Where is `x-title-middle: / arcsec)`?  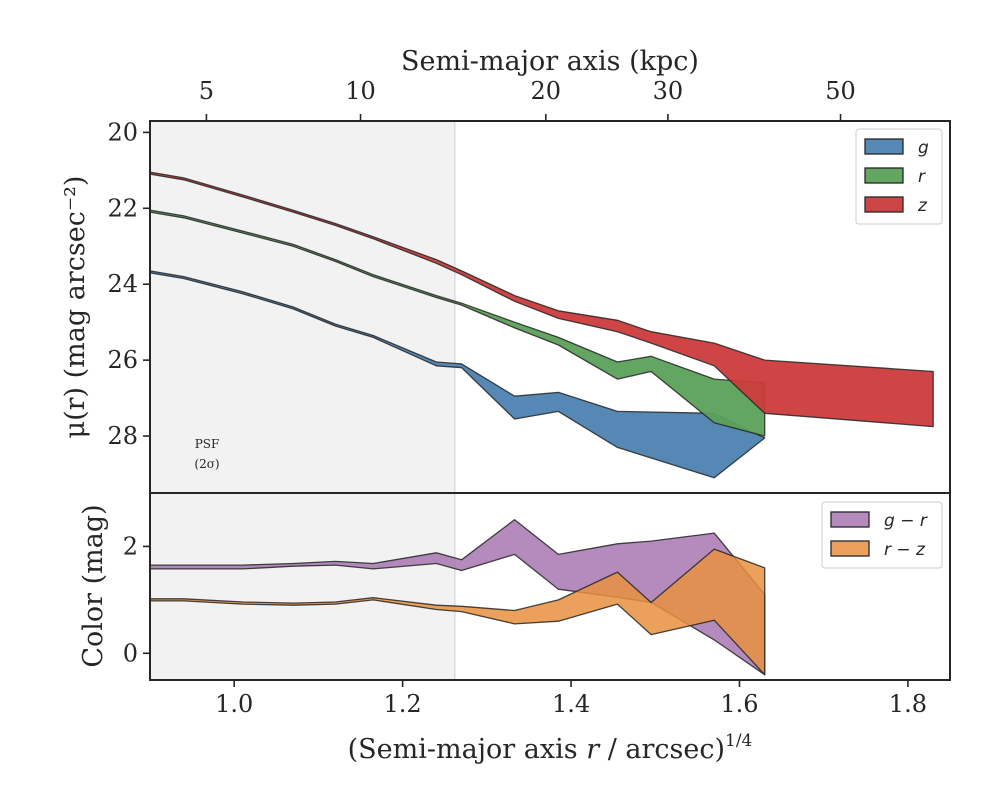 x-title-middle: / arcsec) is located at coordinates (662, 749).